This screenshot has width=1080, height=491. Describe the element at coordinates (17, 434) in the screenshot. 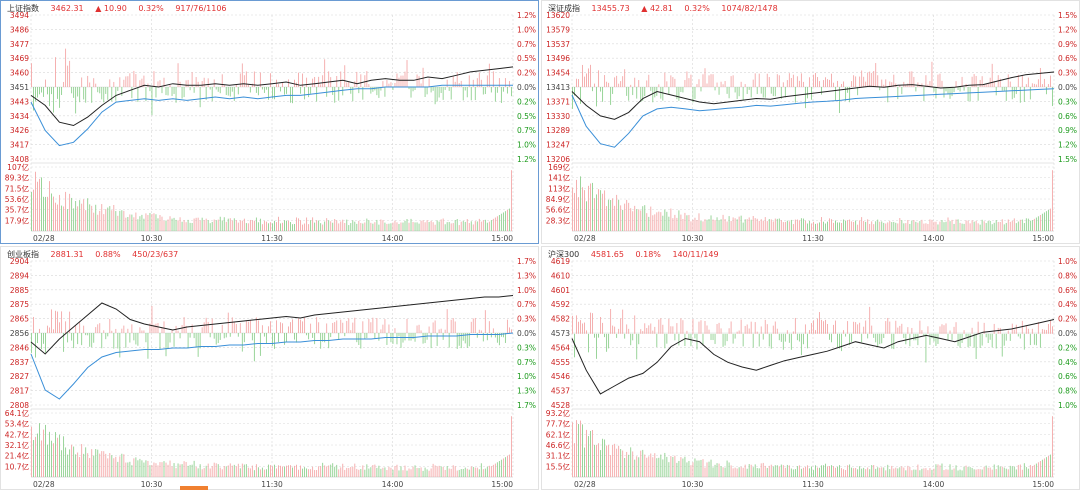

I see `volume-tick-label: 42.7亿` at that location.